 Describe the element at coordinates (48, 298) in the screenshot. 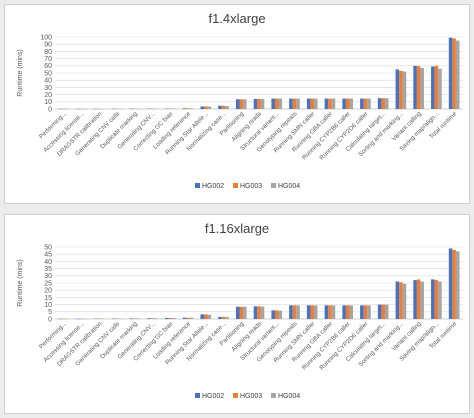

I see `y-tick-label: 15` at that location.